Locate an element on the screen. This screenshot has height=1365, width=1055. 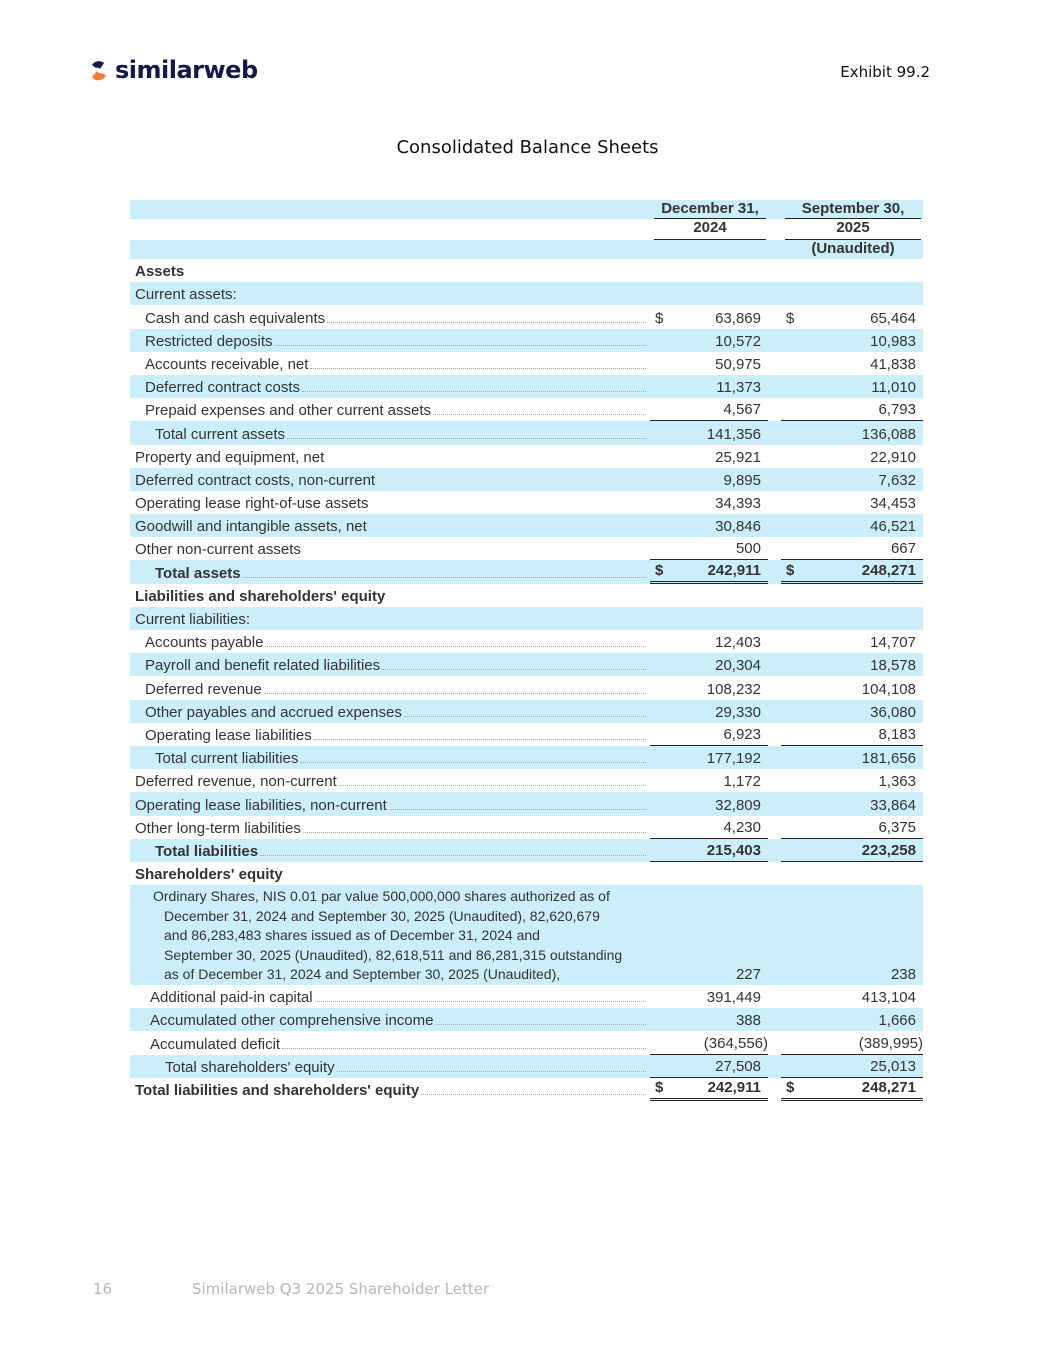
table-row: Additional paid-in capital 391,449 413,104 is located at coordinates (526, 996).